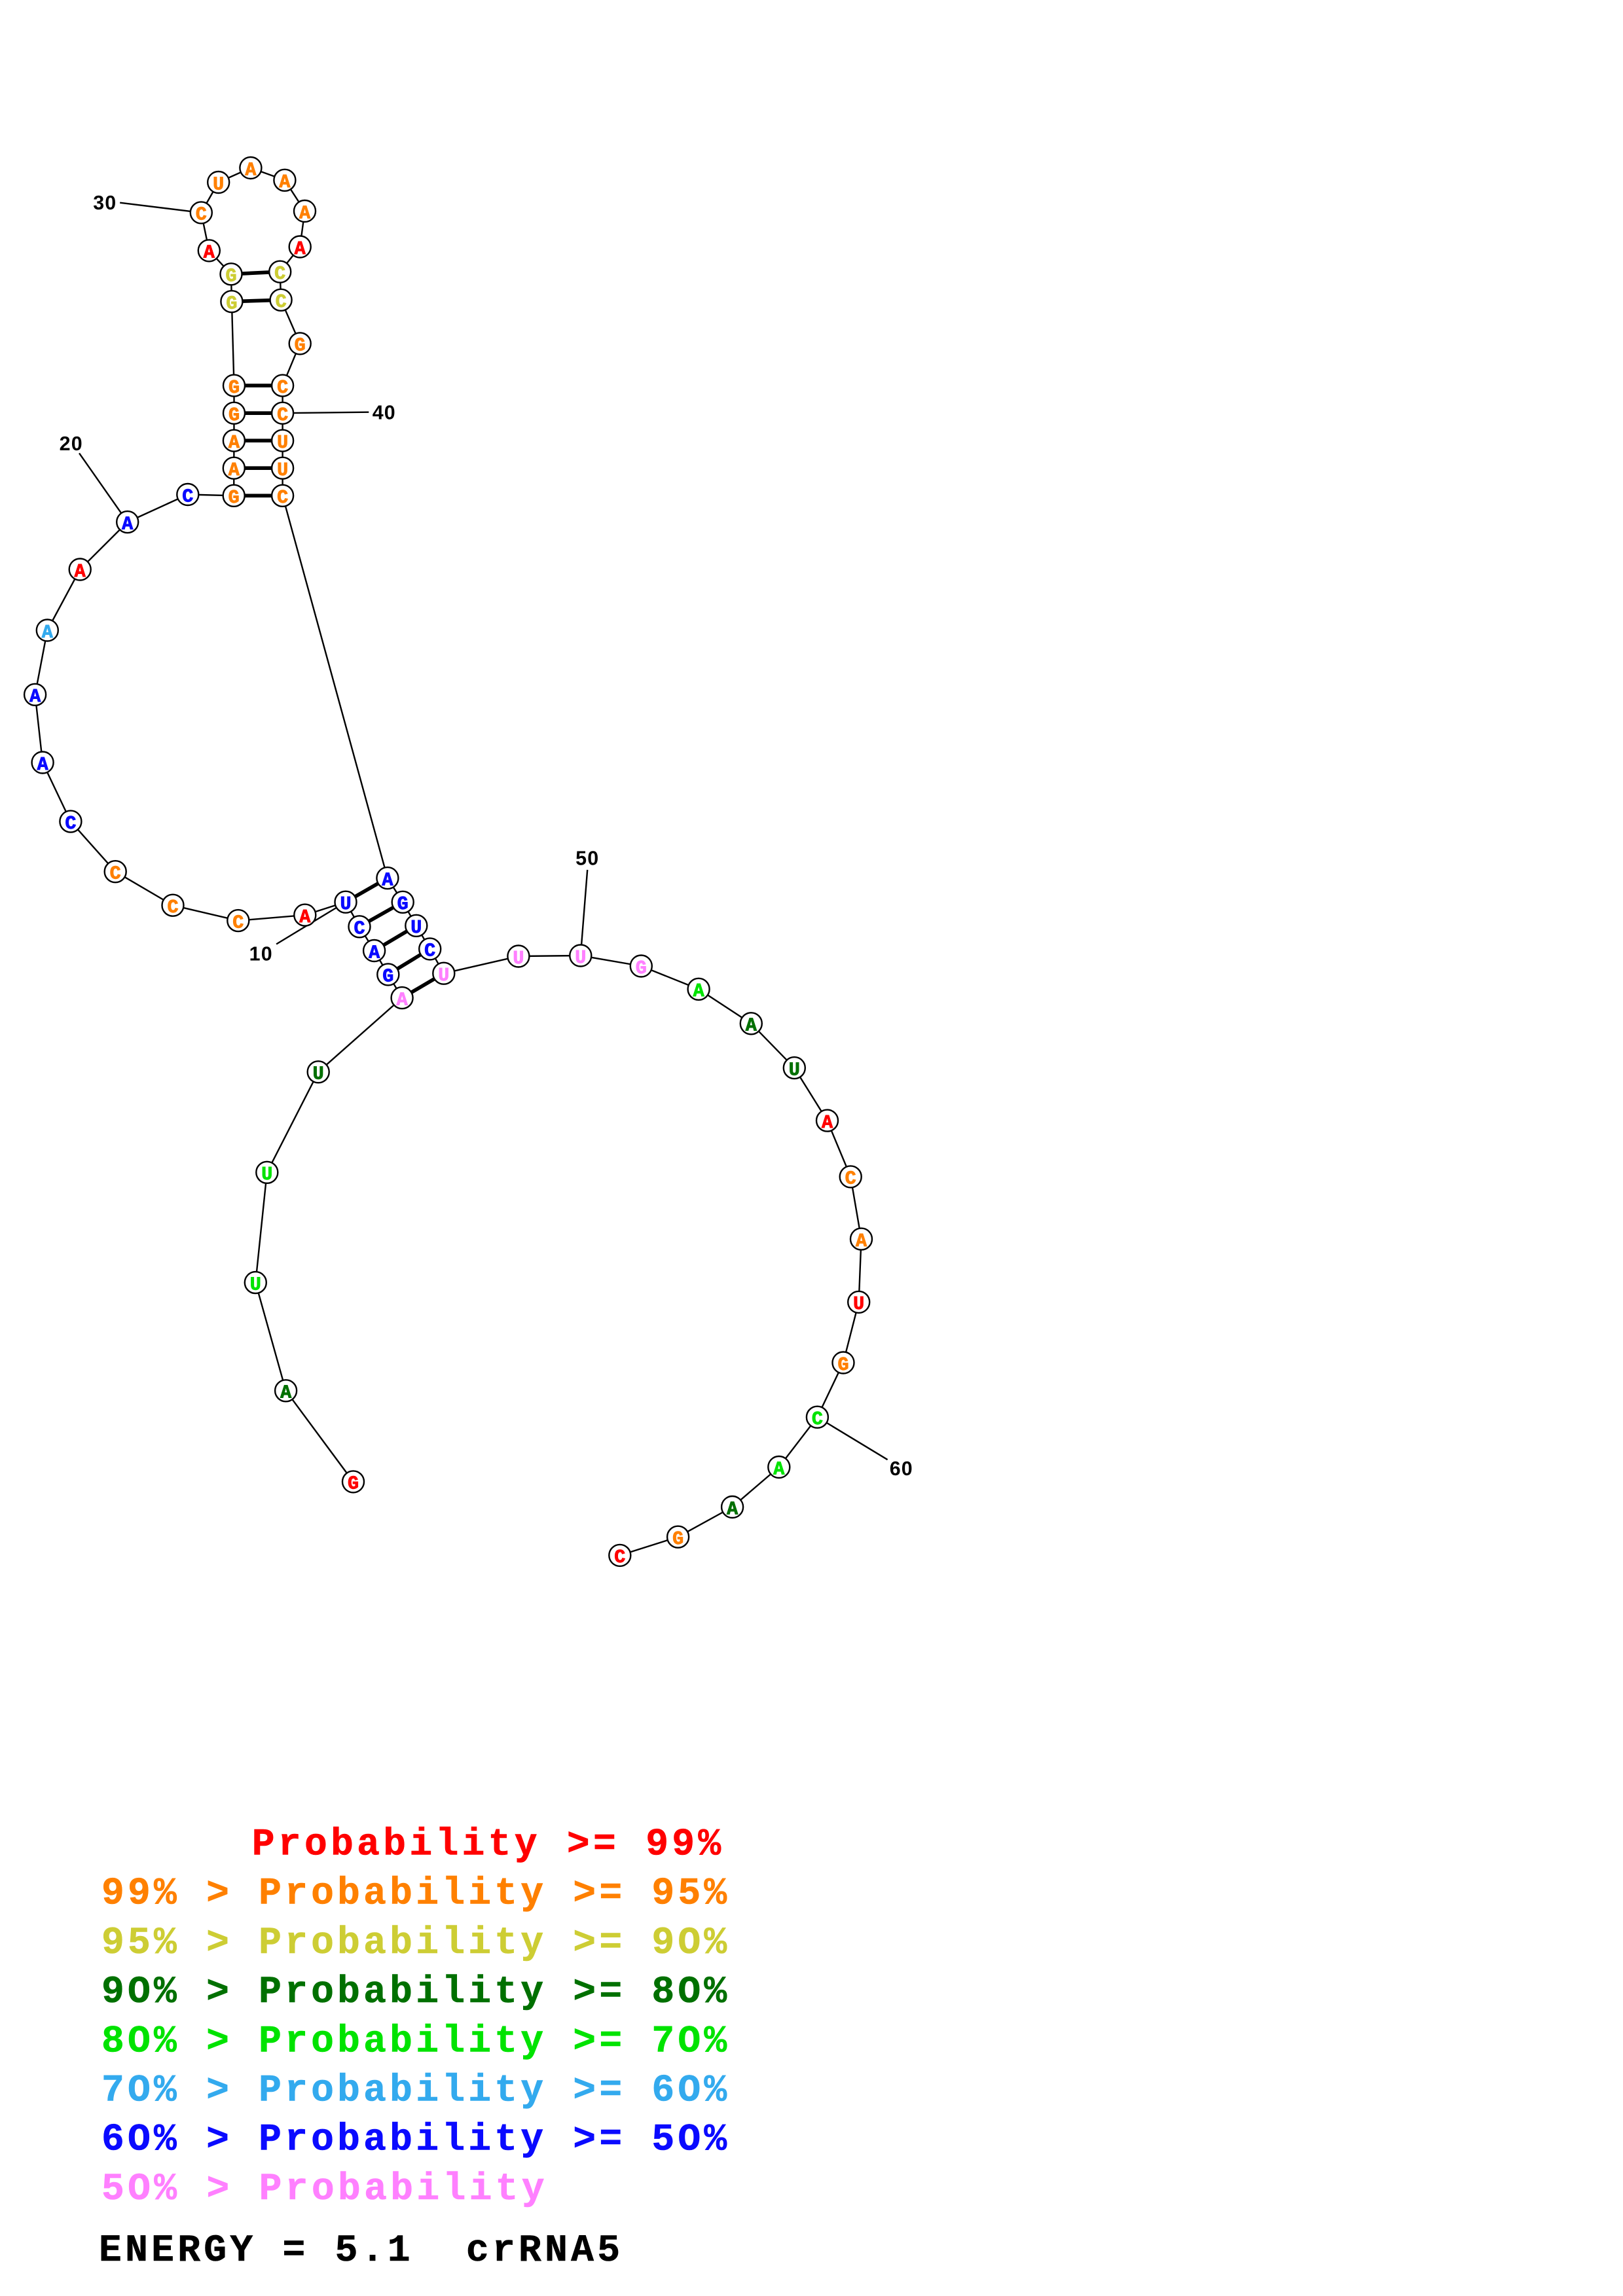 The width and height of the screenshot is (1623, 2296). Describe the element at coordinates (586, 858) in the screenshot. I see `svg-text: 50` at that location.